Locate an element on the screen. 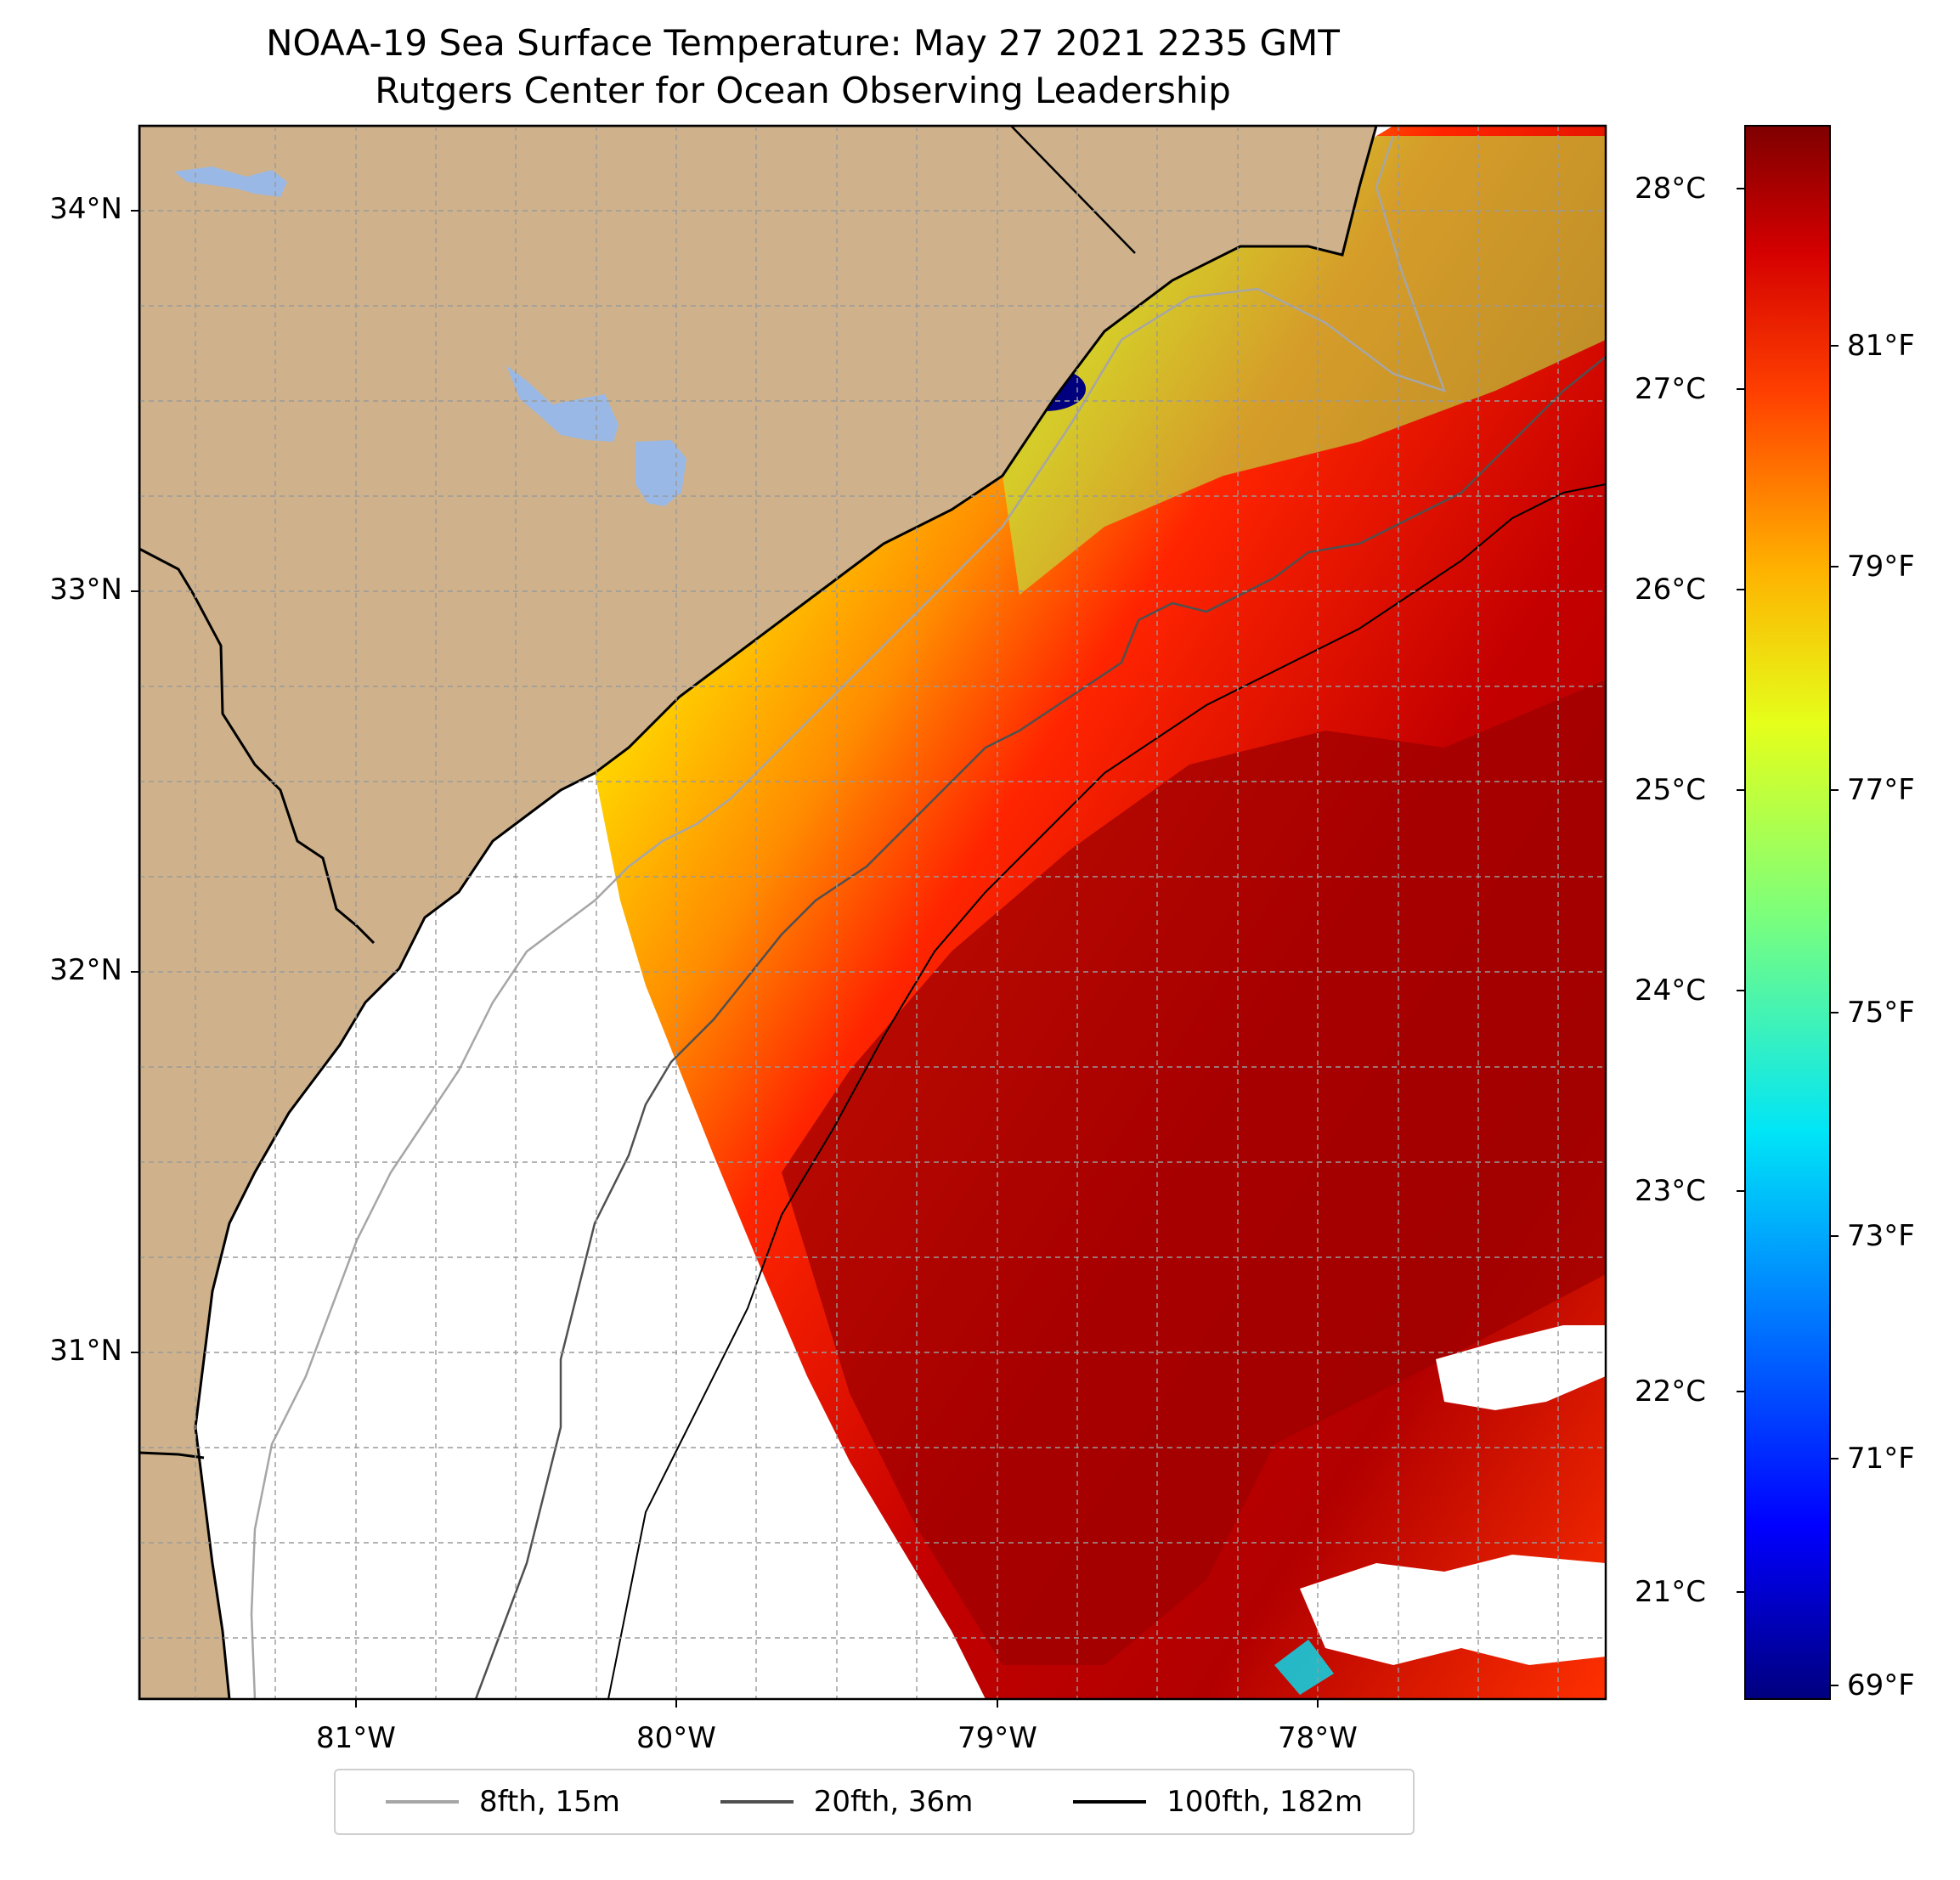  cb-c-23: 23°C is located at coordinates (1671, 1191).